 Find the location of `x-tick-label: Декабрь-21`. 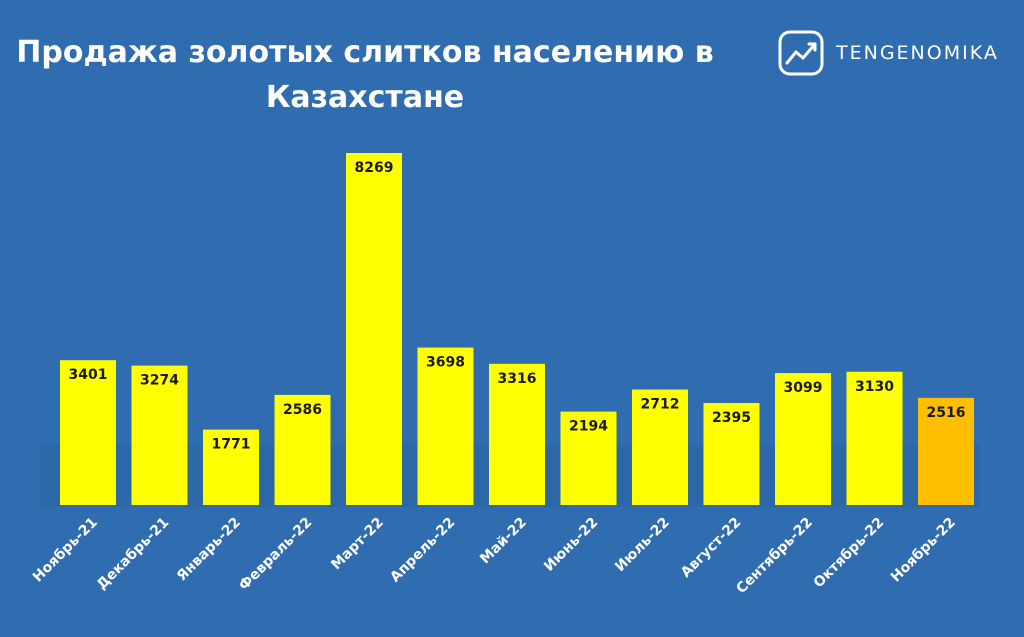

x-tick-label: Декабрь-21 is located at coordinates (133, 554).